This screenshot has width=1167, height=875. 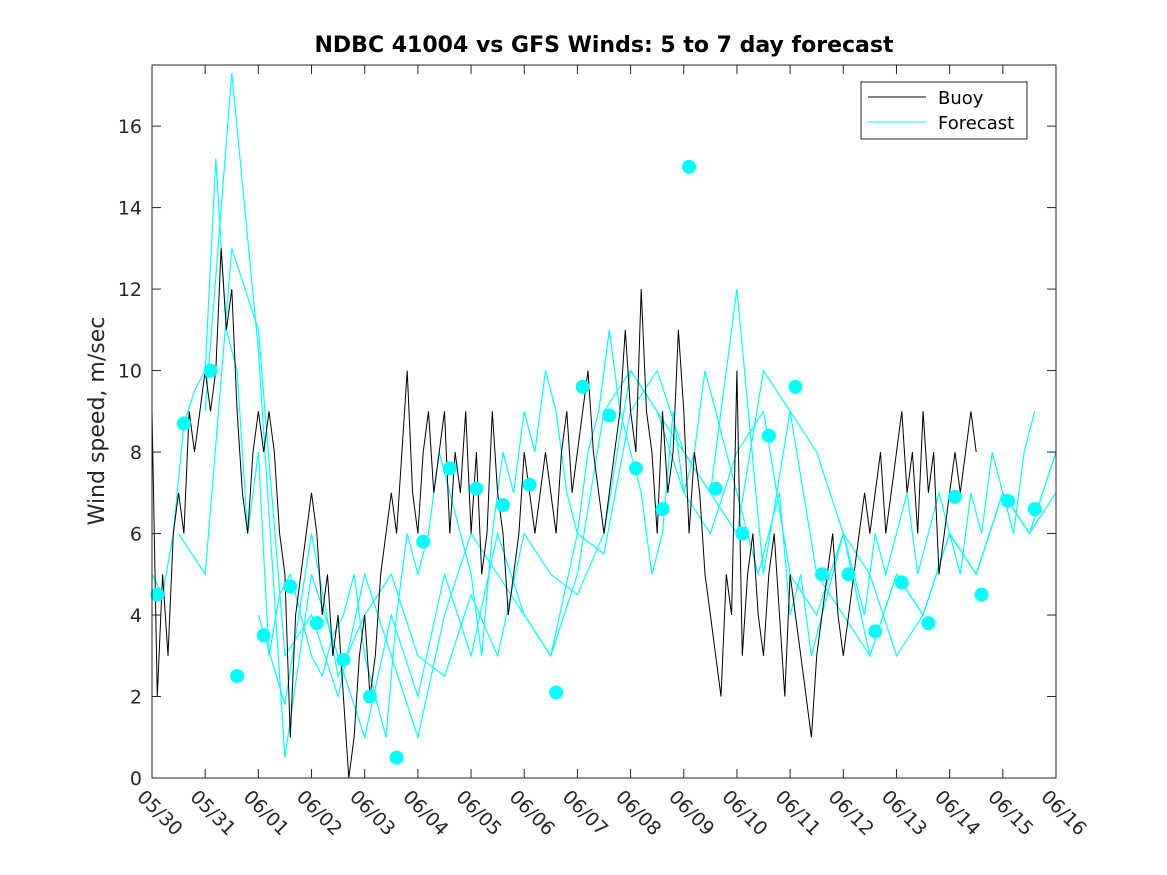 I want to click on x-tick-label: 06/05, so click(x=479, y=813).